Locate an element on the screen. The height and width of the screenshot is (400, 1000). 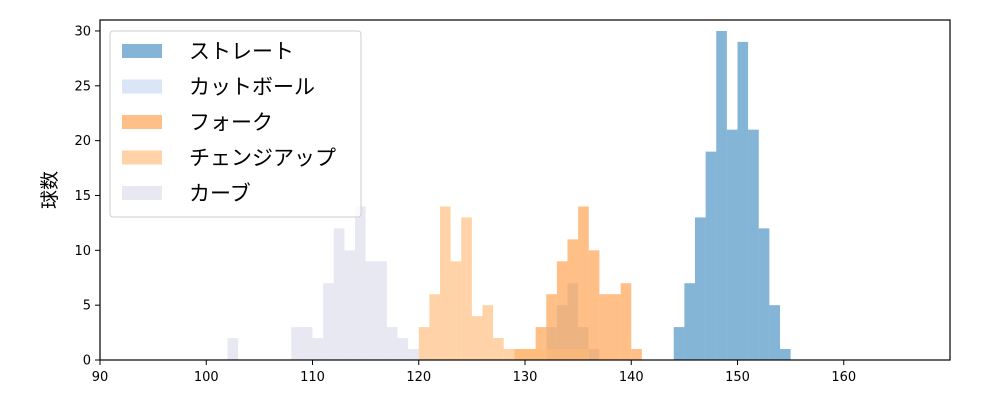
x-axis: 90 100 110 120 130 140 150 160 is located at coordinates (474, 372).